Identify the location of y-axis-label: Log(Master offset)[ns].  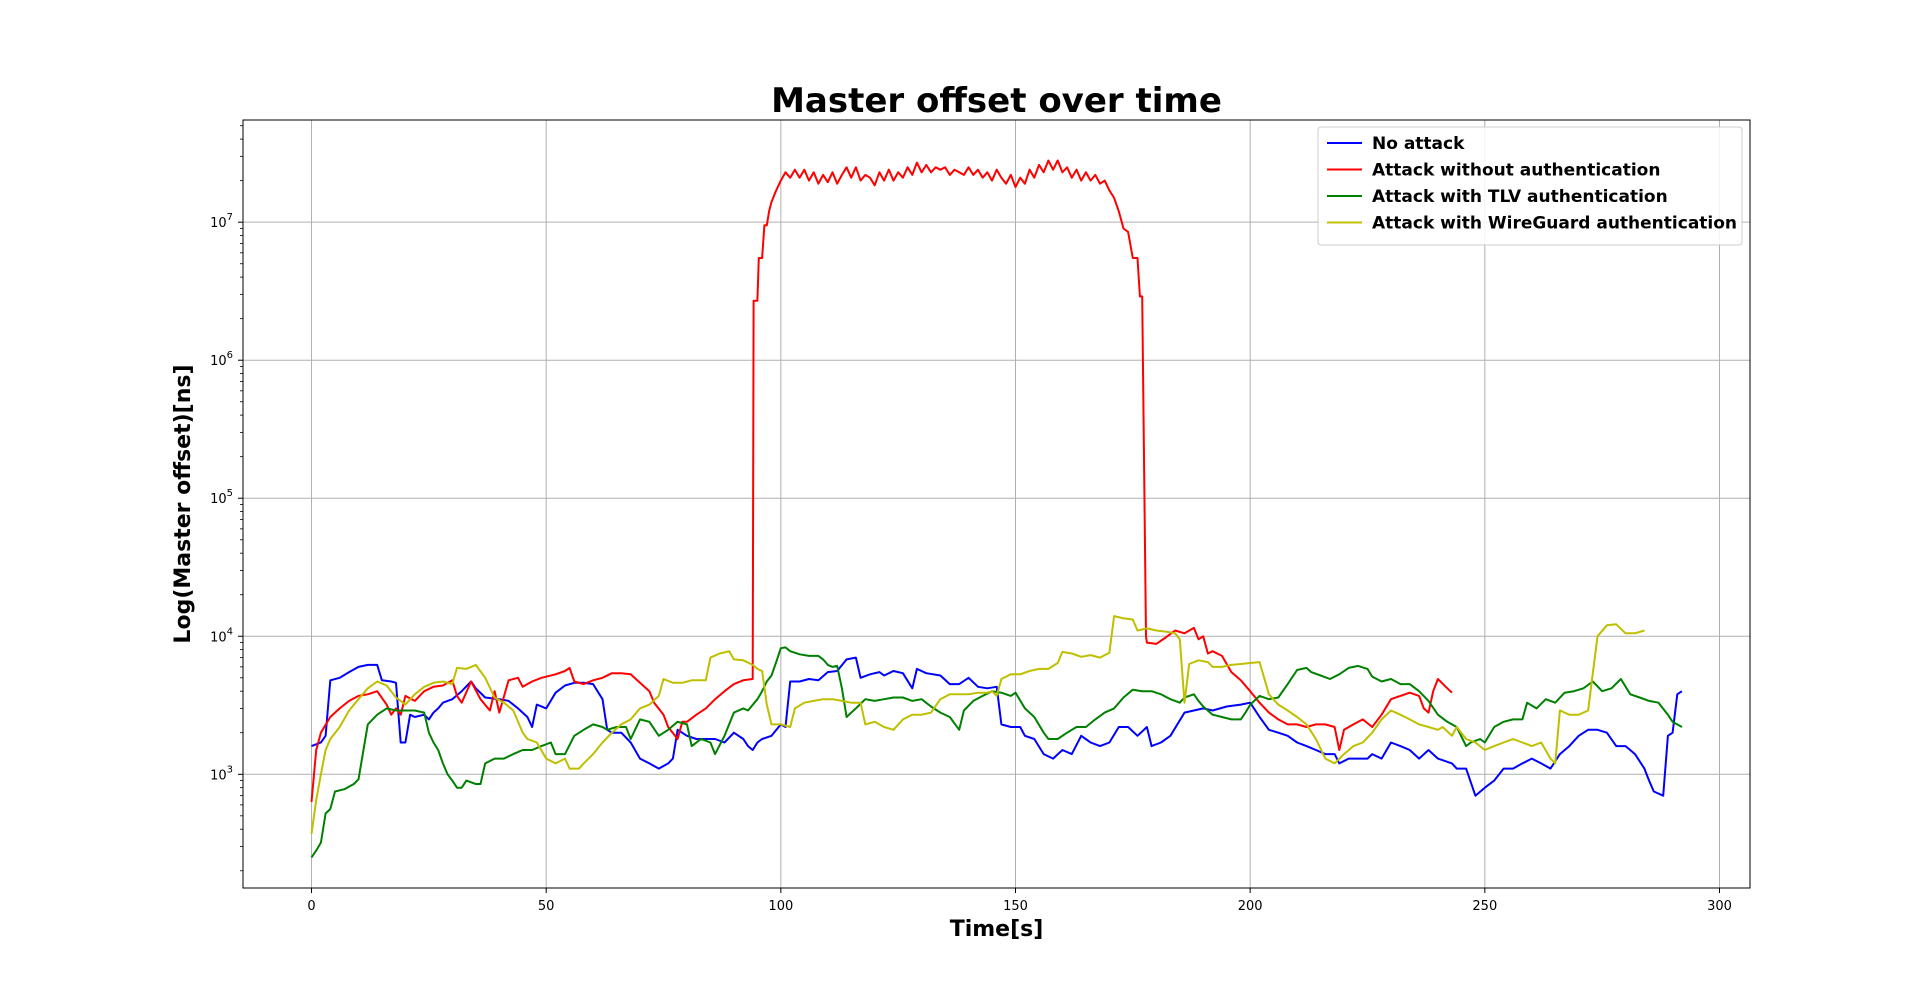
(183, 503).